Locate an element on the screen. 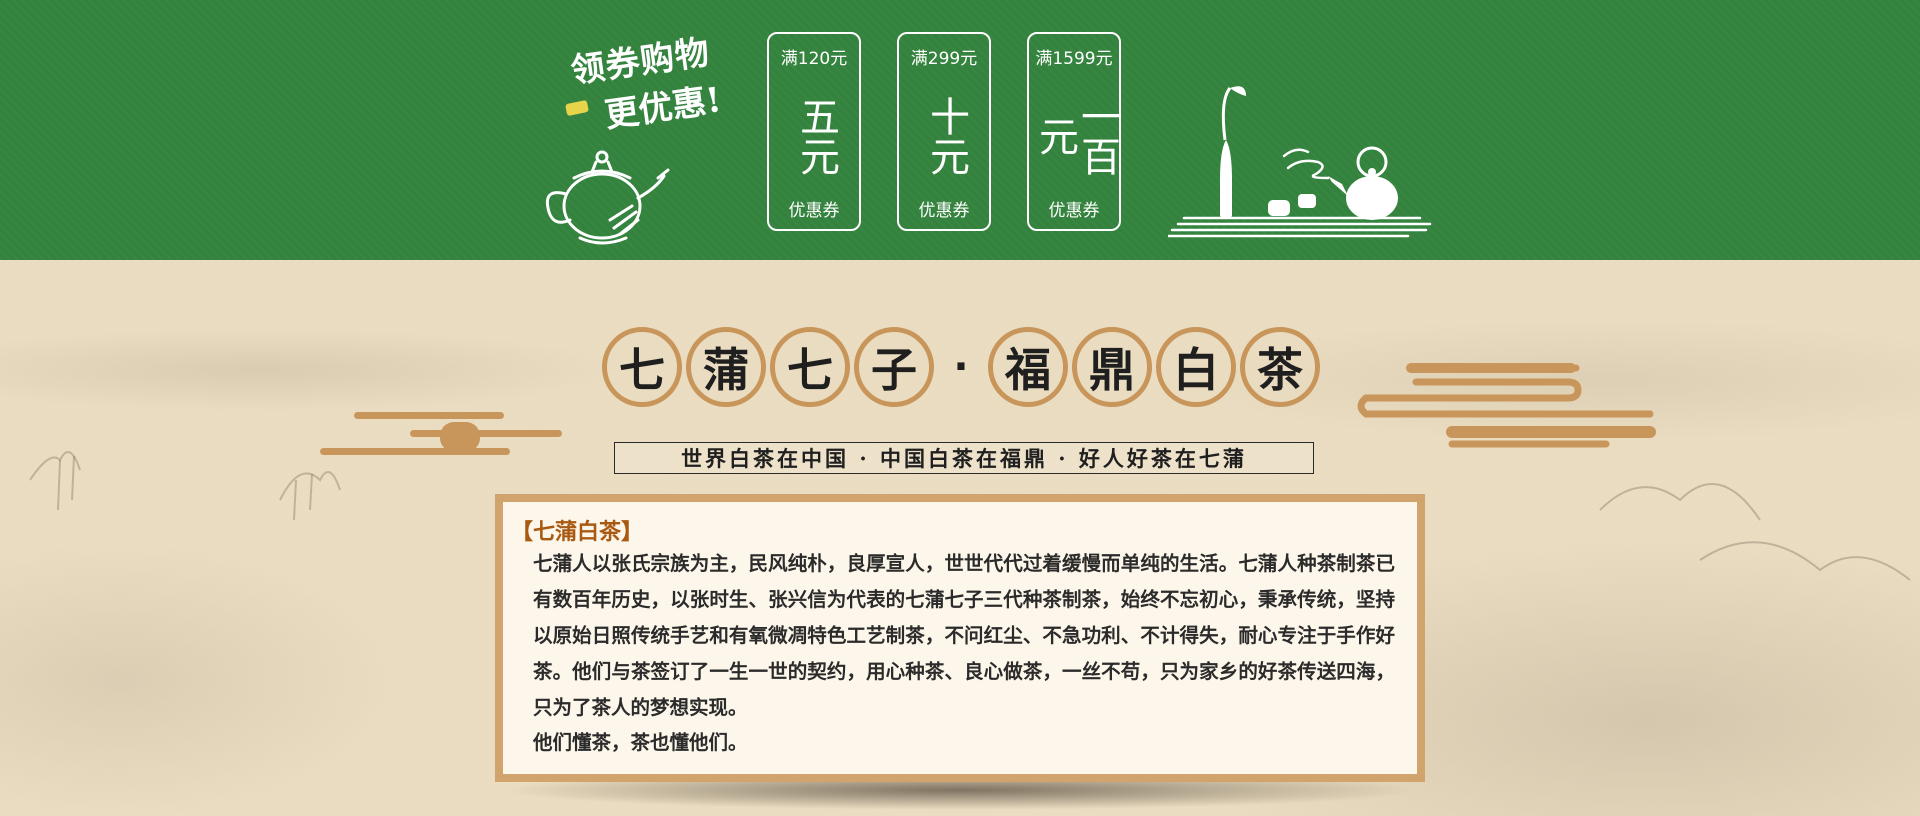 This screenshot has height=816, width=1920. page-title: 七 蒲 七 子 · 福 鼎 白 茶 is located at coordinates (963, 367).